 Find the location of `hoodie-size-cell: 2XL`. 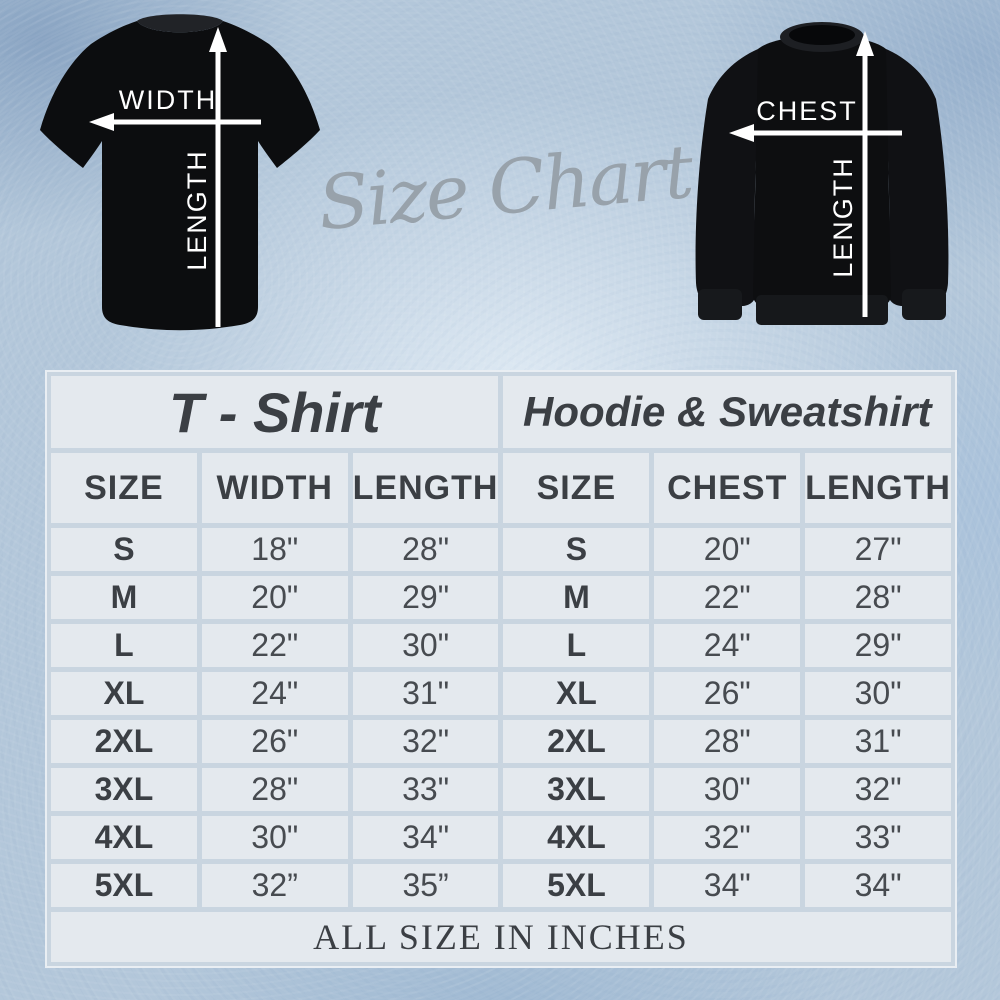

hoodie-size-cell: 2XL is located at coordinates (576, 741).